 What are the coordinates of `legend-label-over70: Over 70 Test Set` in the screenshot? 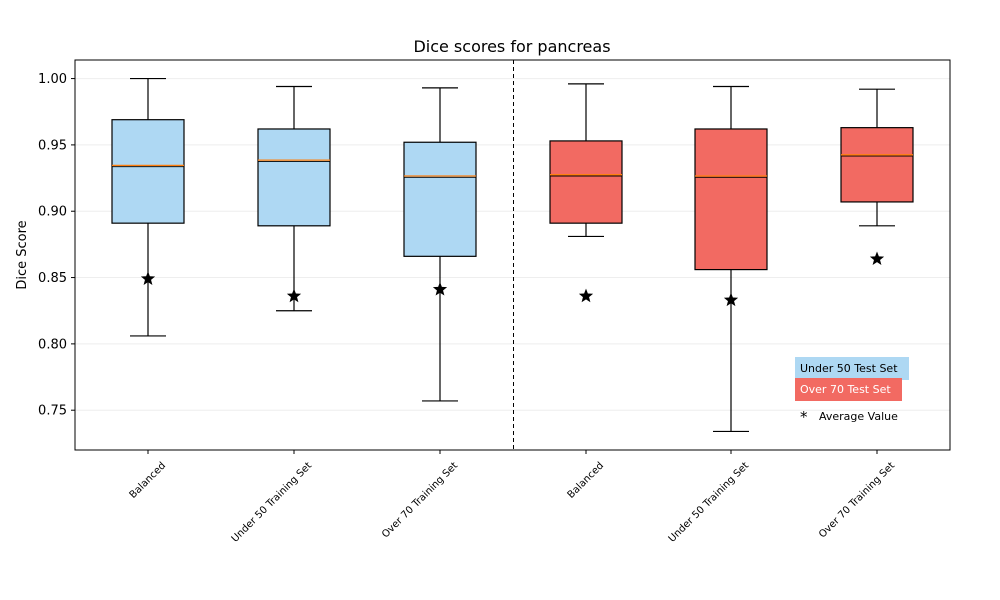 It's located at (845, 389).